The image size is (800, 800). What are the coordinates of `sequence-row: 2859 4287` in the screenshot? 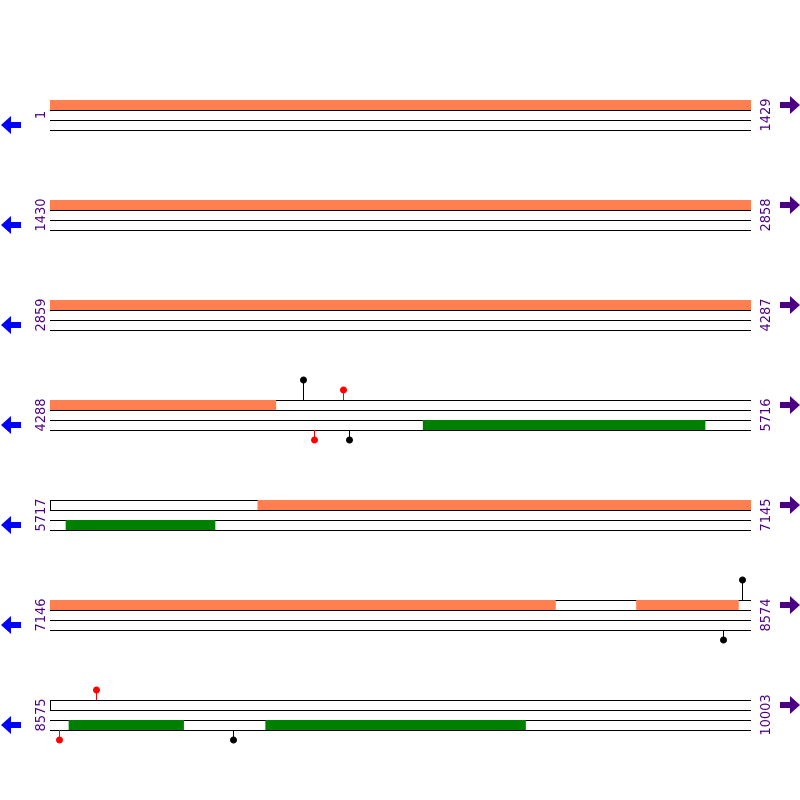 It's located at (400, 315).